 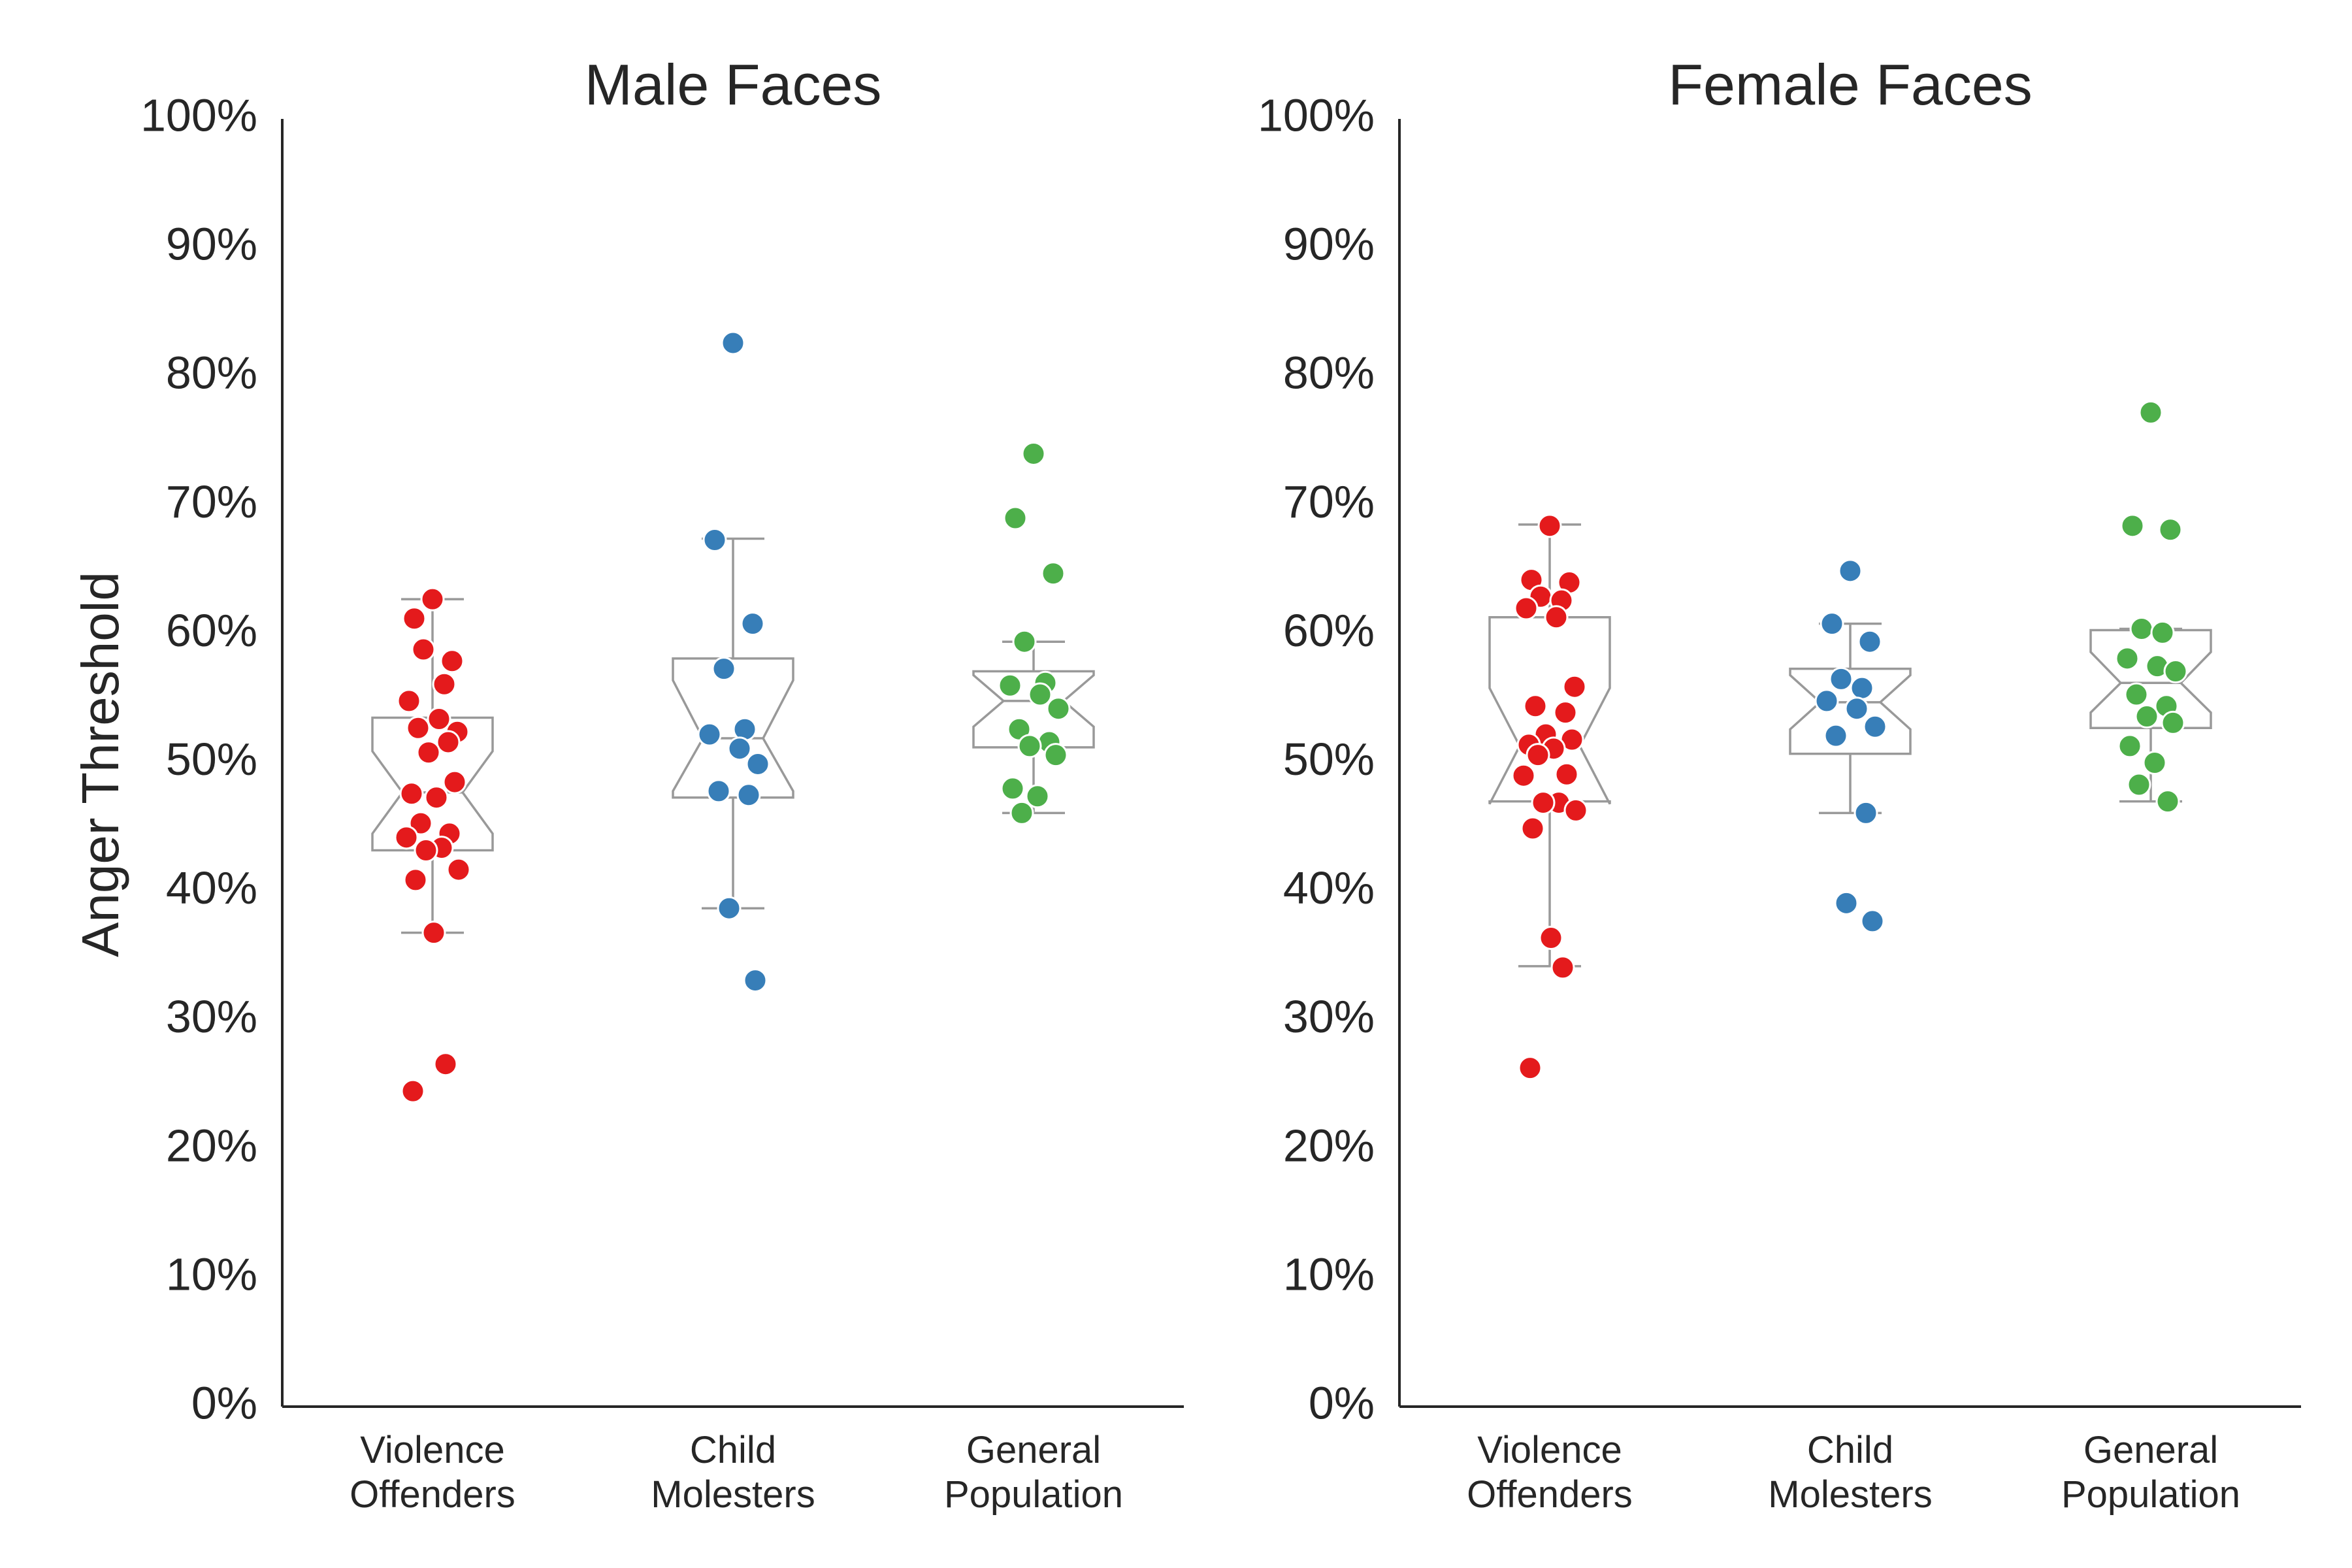 What do you see at coordinates (1329, 244) in the screenshot?
I see `y-tick-label: 90%` at bounding box center [1329, 244].